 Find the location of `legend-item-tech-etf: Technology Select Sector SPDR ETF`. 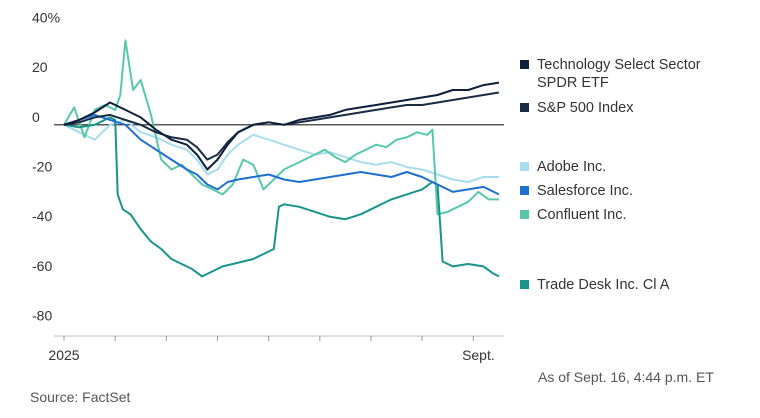

legend-item-tech-etf: Technology Select Sector SPDR ETF is located at coordinates (628, 74).